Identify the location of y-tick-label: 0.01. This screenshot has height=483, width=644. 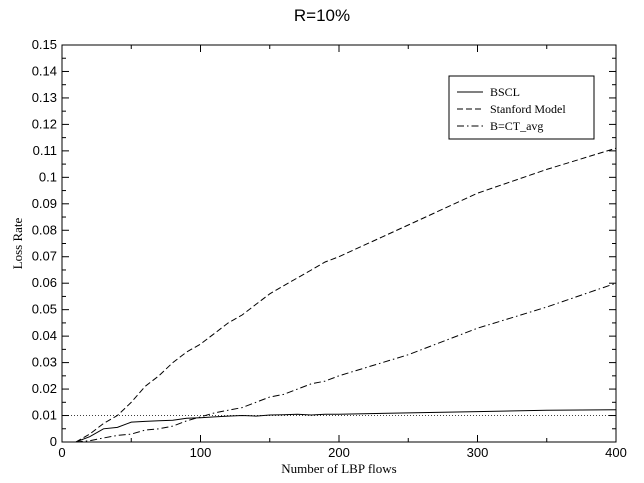
(44, 415).